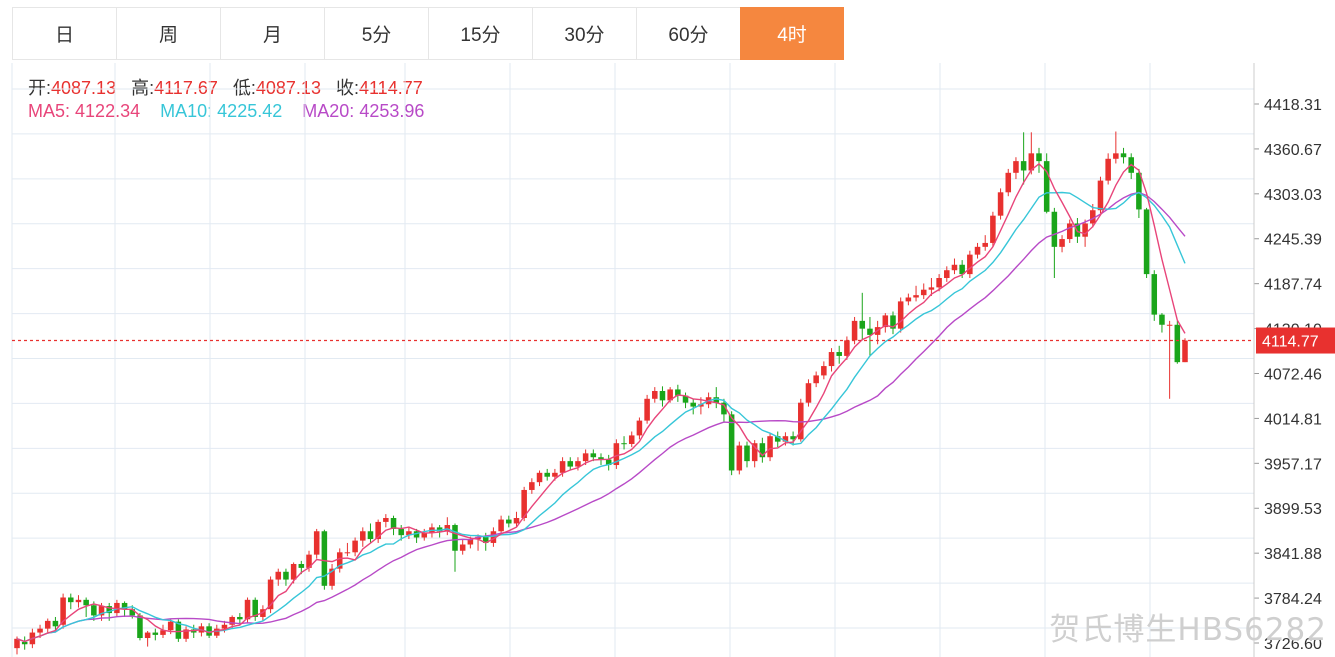 This screenshot has width=1335, height=657. What do you see at coordinates (480, 33) in the screenshot?
I see `tab-4: 15分` at bounding box center [480, 33].